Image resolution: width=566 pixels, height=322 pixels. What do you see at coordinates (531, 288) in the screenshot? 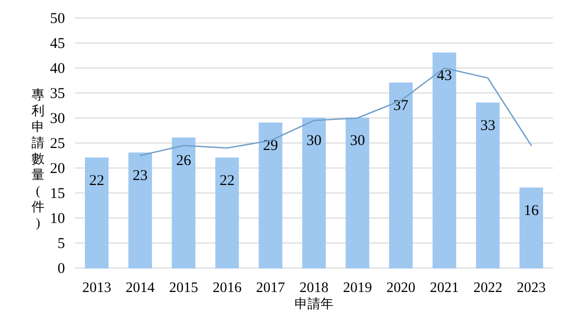
I see `x-tick-label: 2023` at bounding box center [531, 288].